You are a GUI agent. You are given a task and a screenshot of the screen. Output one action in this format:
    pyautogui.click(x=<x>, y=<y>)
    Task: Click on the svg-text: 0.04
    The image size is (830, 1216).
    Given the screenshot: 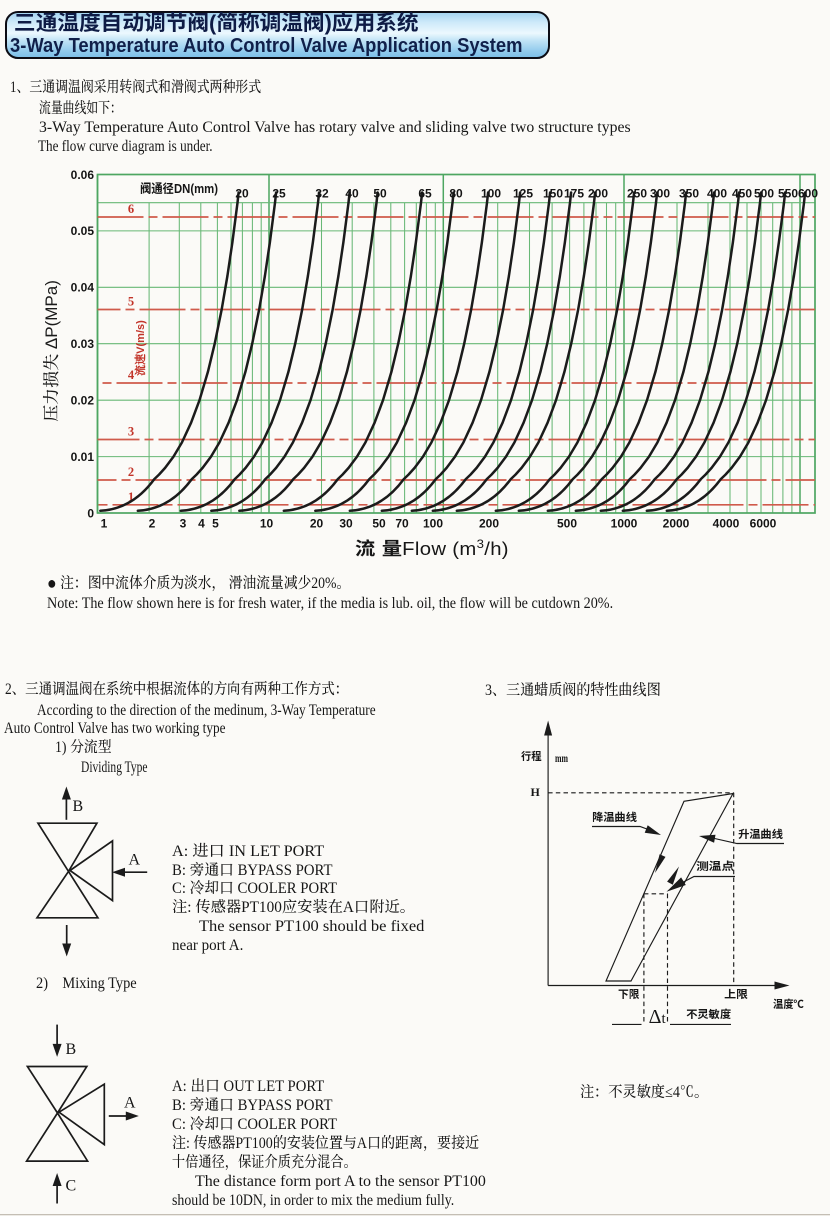 What is the action you would take?
    pyautogui.click(x=83, y=288)
    